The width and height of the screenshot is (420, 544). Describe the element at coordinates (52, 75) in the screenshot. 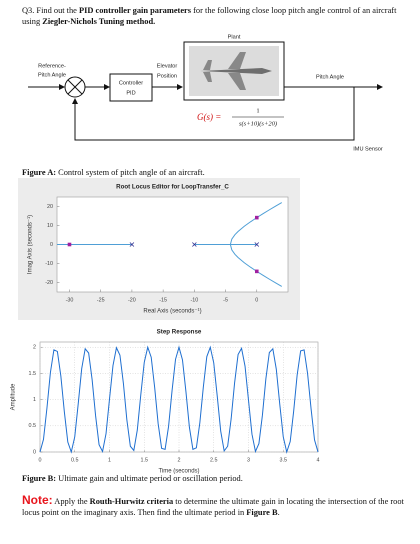

I see `input-label: Pitch Angle` at that location.